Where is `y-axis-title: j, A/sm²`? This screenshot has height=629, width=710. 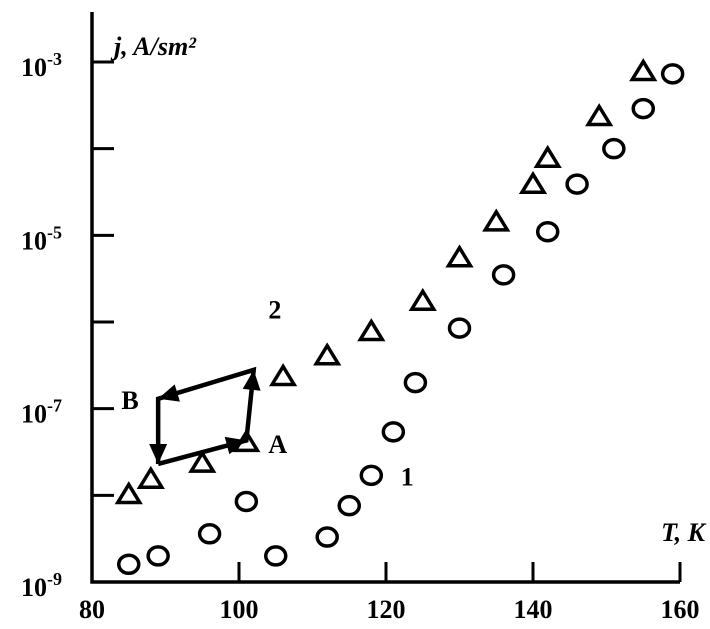
y-axis-title: j, A/sm² is located at coordinates (153, 46).